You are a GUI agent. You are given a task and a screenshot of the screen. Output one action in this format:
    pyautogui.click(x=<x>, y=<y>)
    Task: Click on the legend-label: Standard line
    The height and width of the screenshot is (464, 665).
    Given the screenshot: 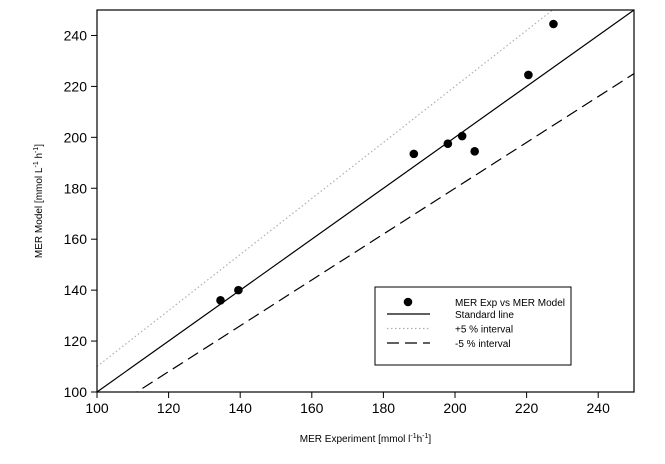 What is the action you would take?
    pyautogui.click(x=484, y=315)
    